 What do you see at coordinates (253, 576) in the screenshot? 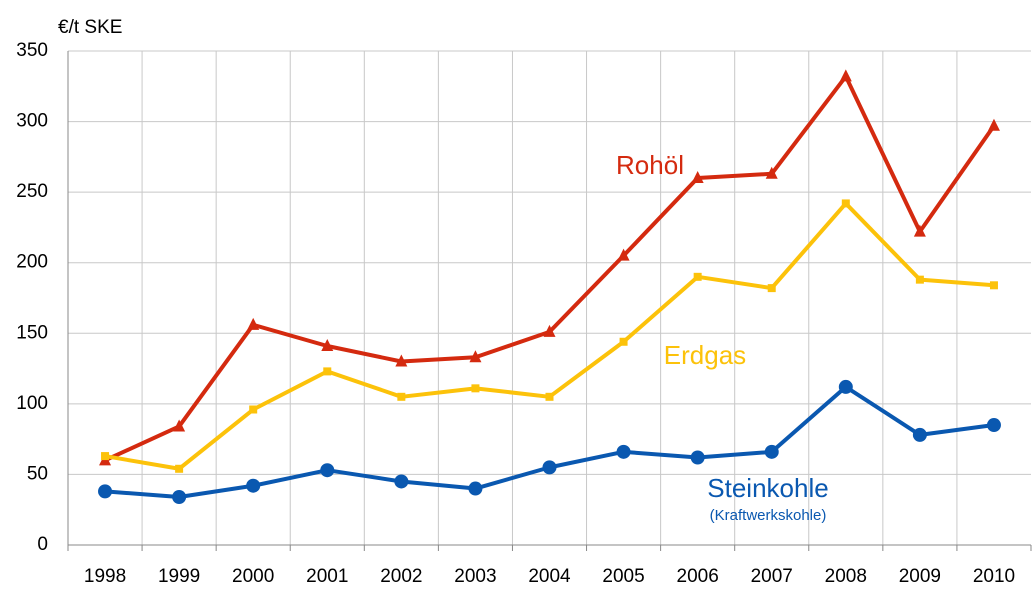
I see `x-tick-label: 2000` at bounding box center [253, 576].